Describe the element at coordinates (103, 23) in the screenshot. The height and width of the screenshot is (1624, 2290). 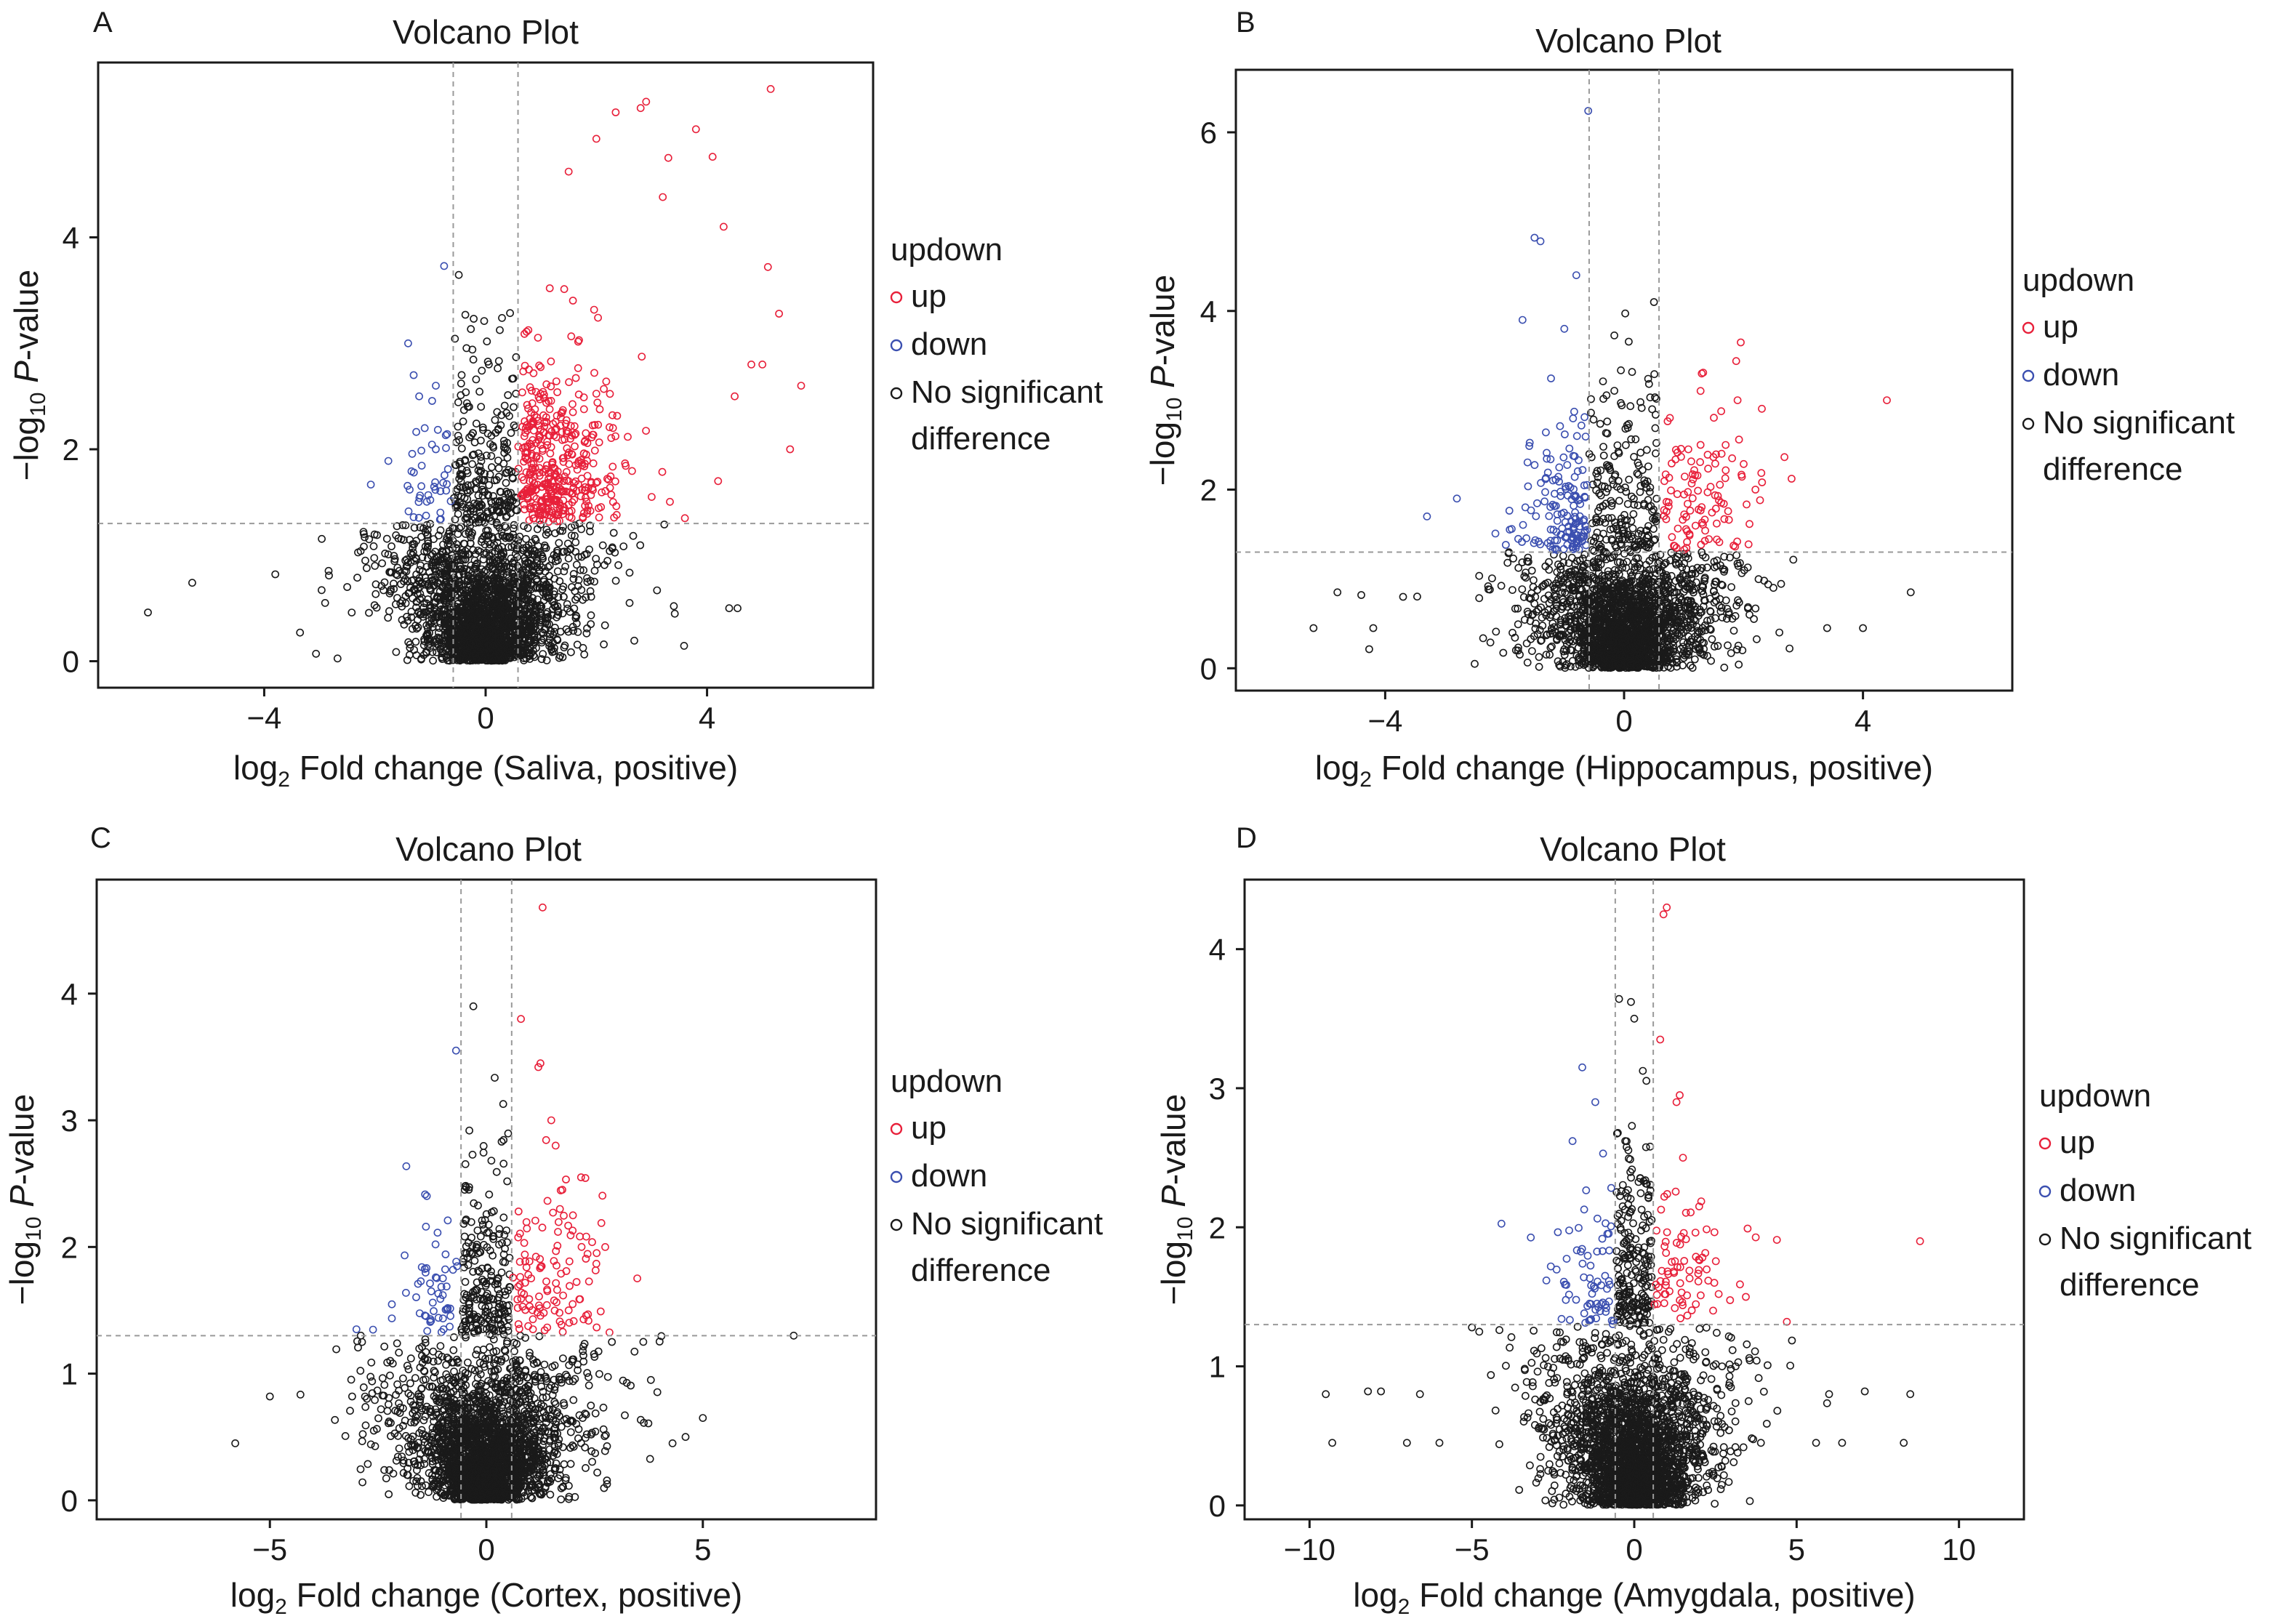
I see `panel-label-a: A` at that location.